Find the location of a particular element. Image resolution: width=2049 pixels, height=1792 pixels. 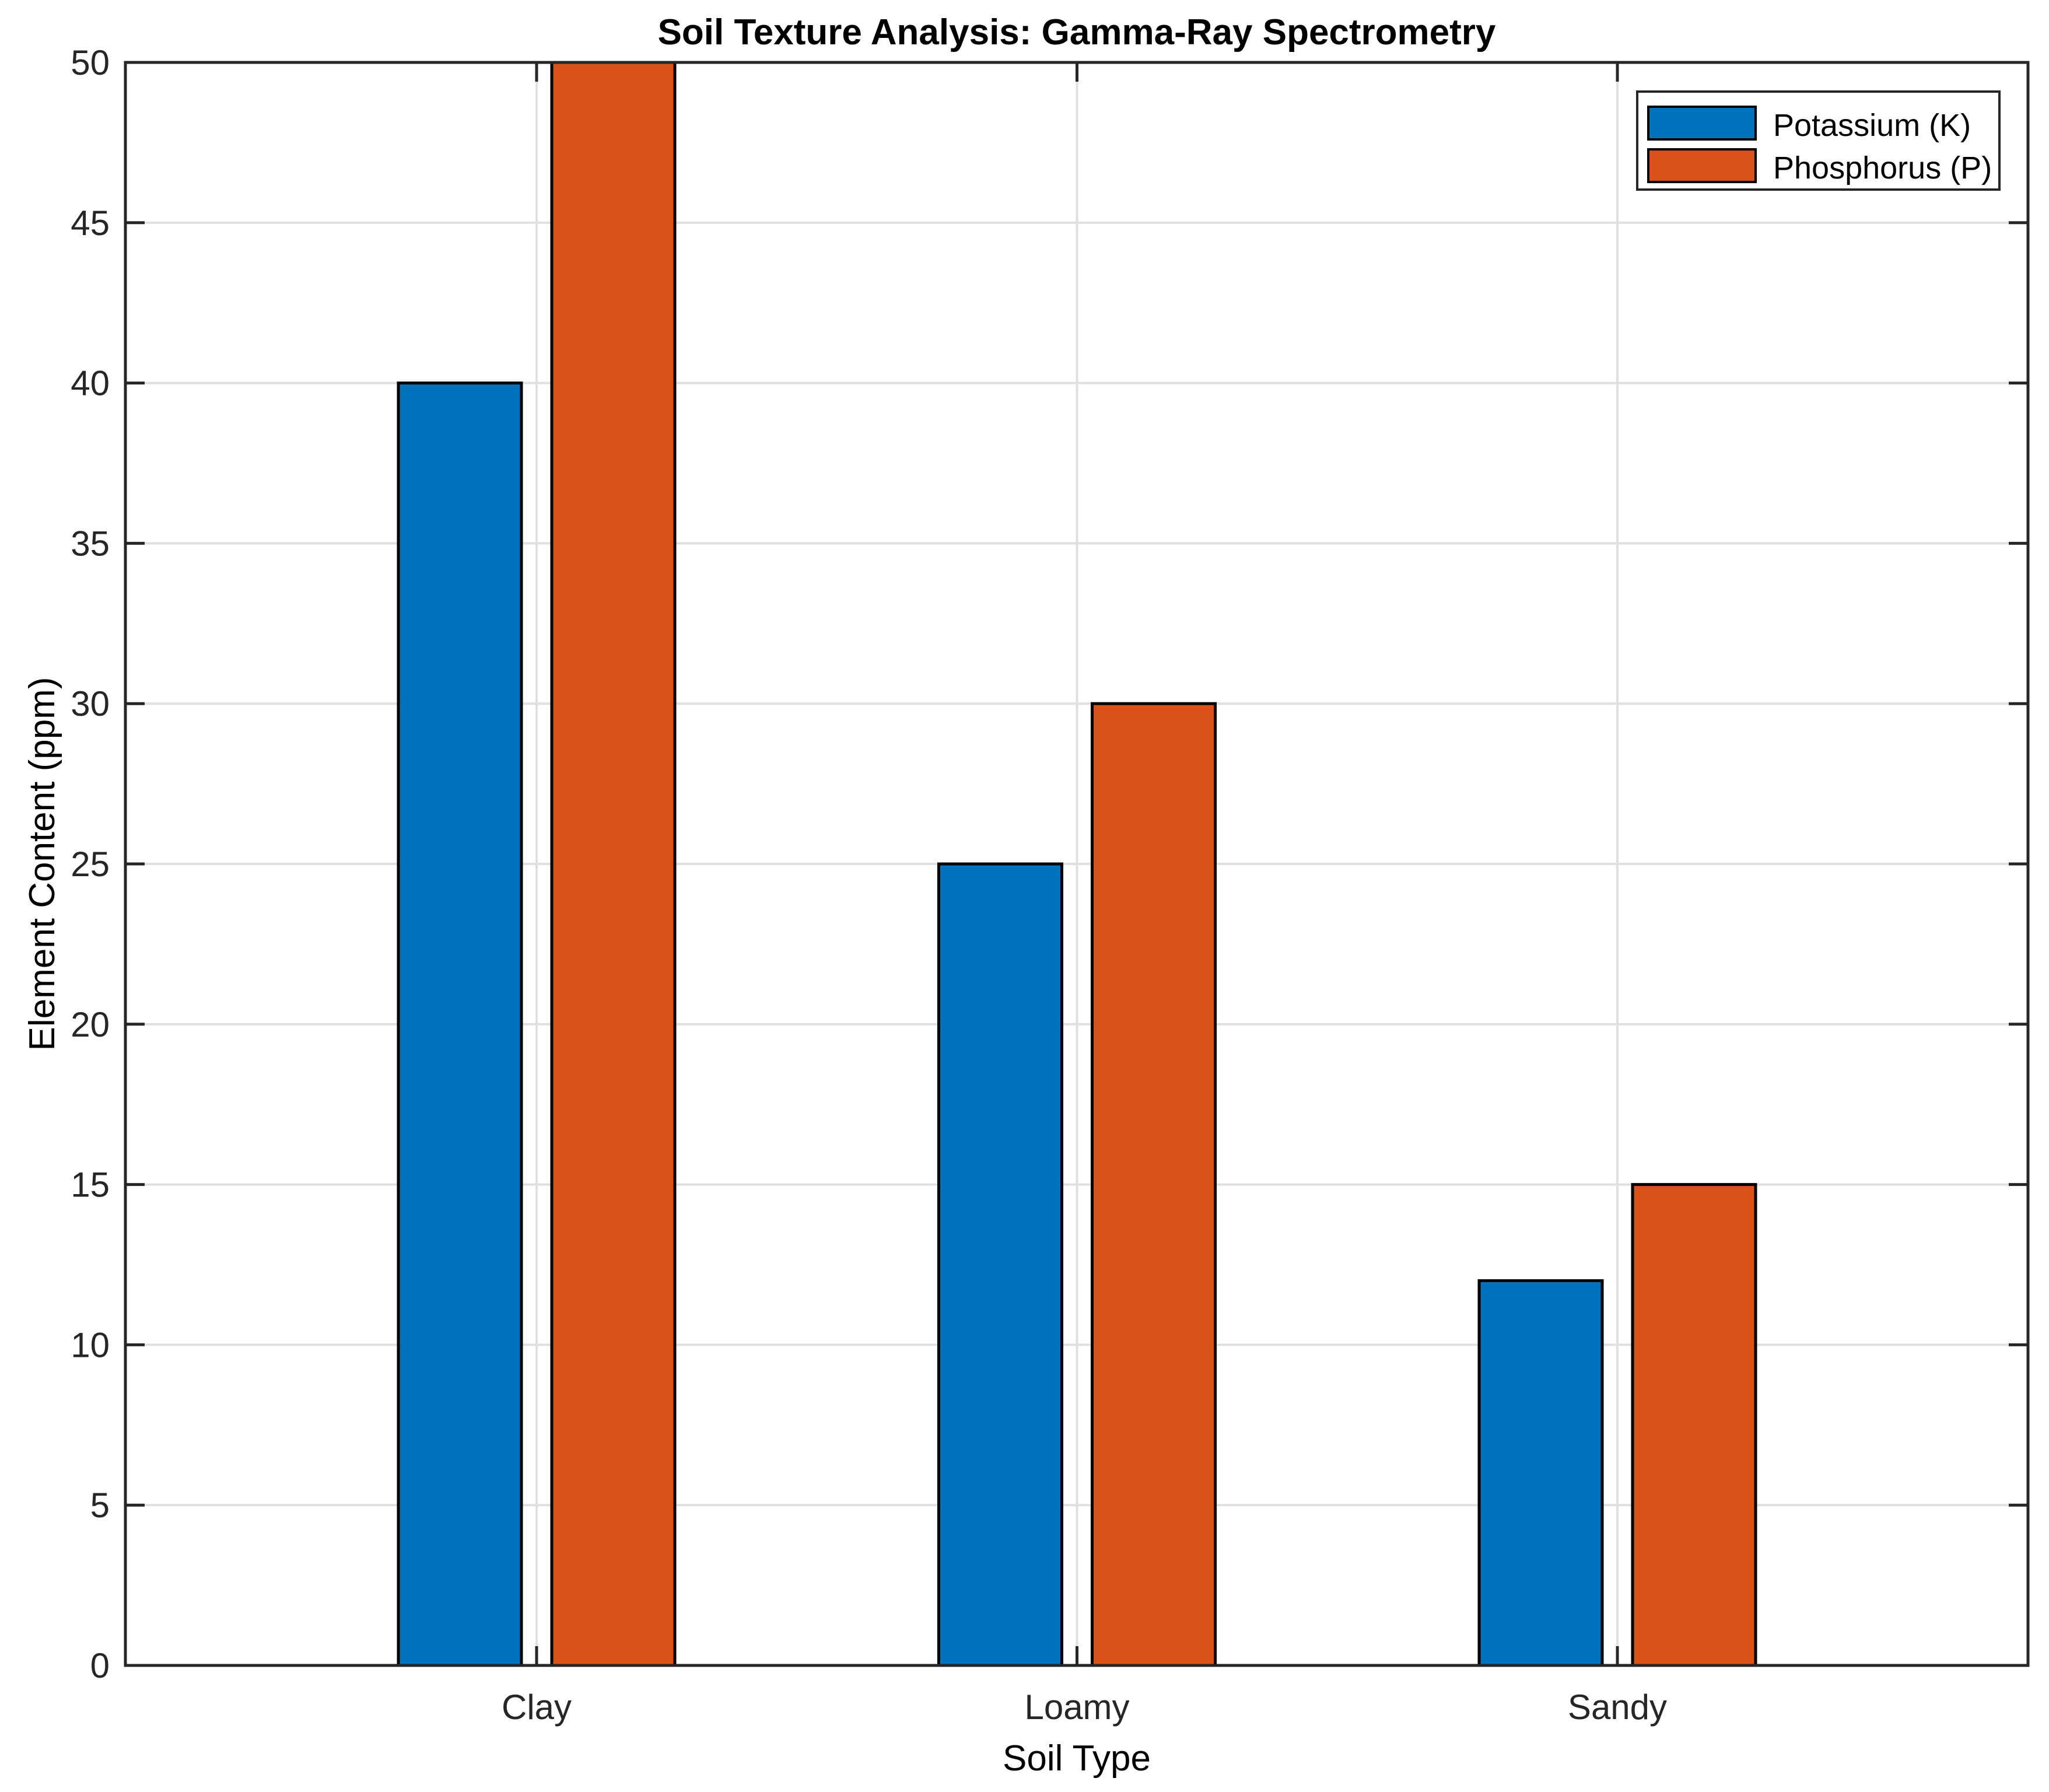

bar-potassium-clay is located at coordinates (460, 1024).